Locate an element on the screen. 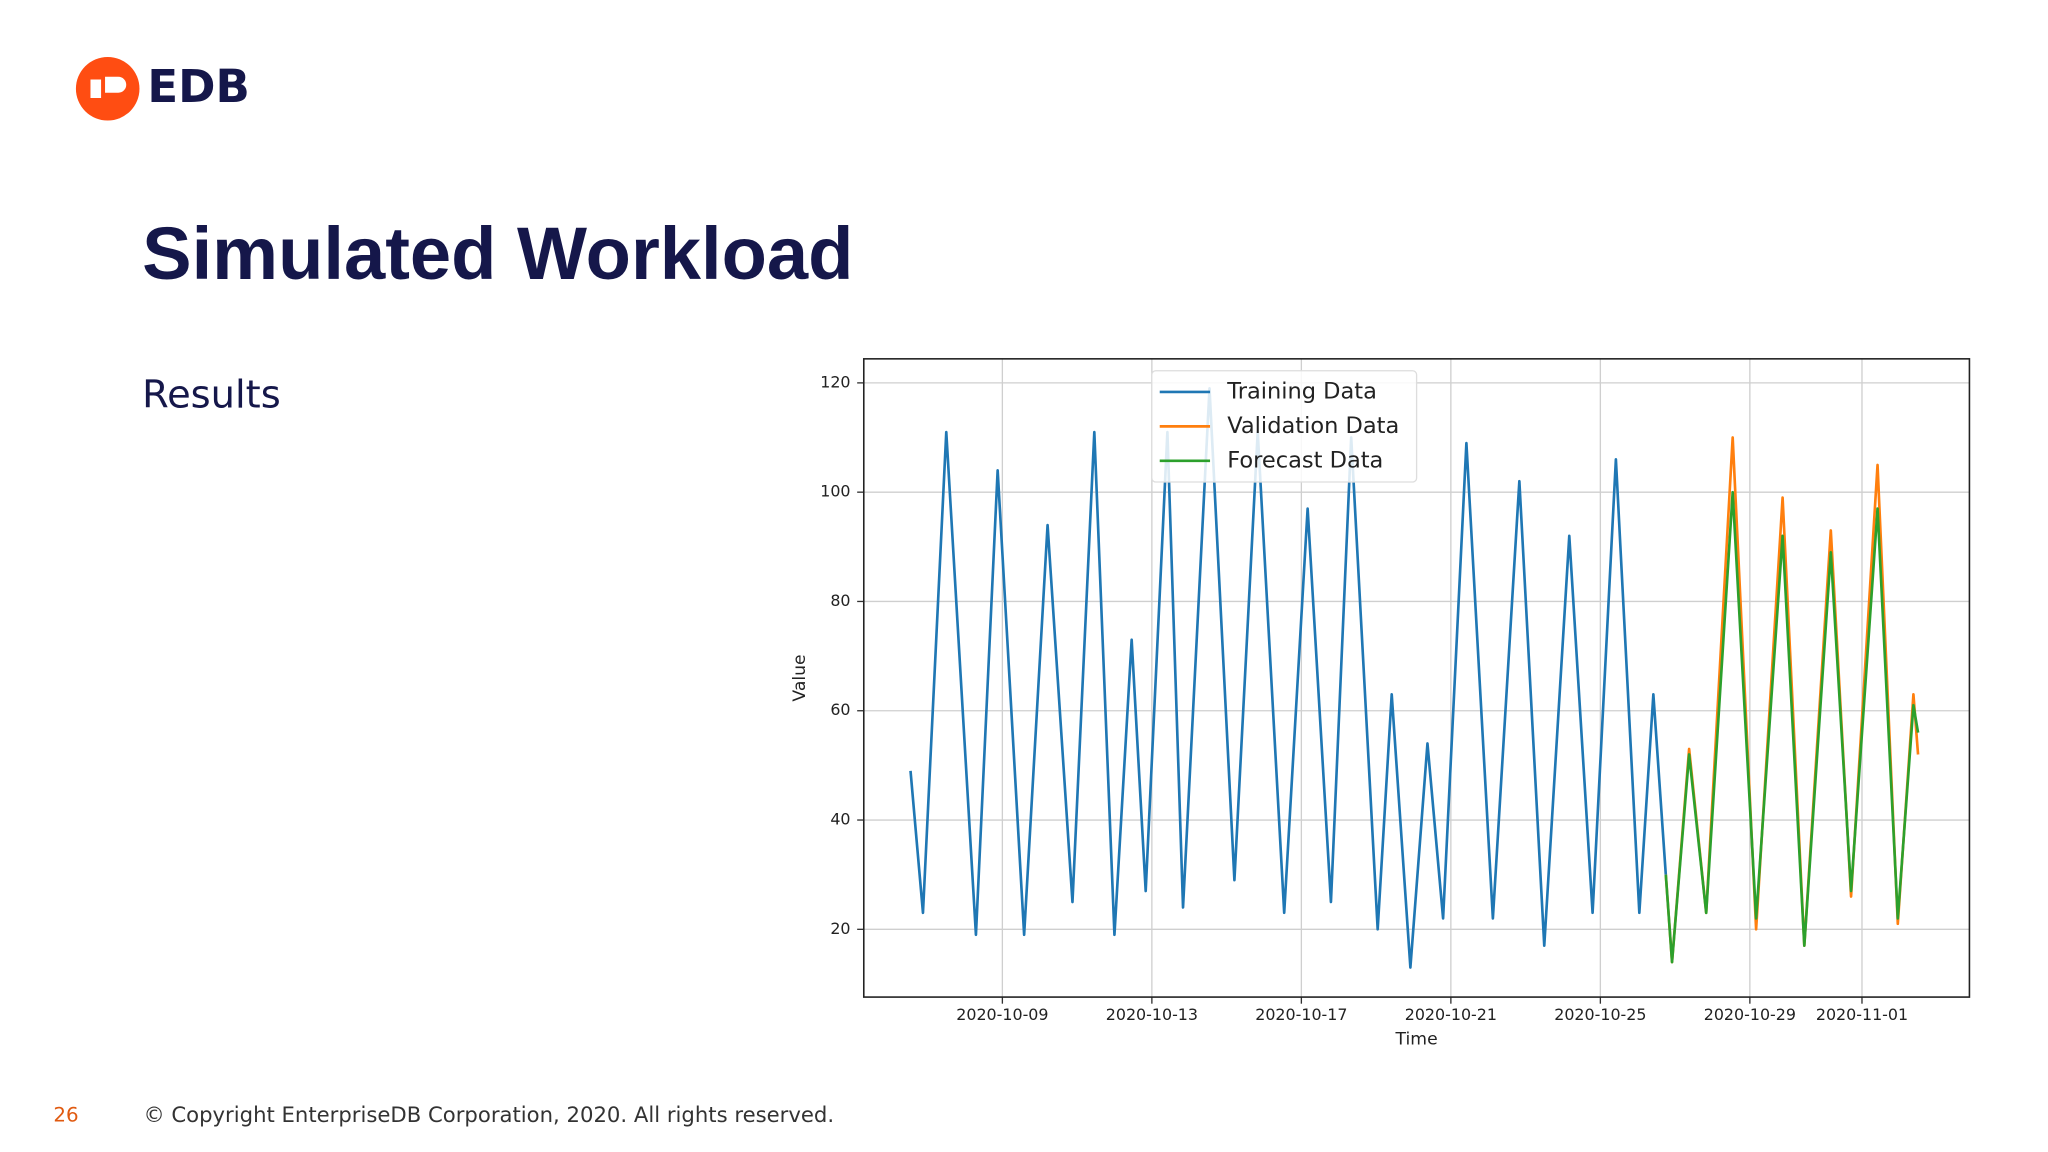 The height and width of the screenshot is (1152, 2048). x-tick-label: 2020-11-01 is located at coordinates (1862, 1014).